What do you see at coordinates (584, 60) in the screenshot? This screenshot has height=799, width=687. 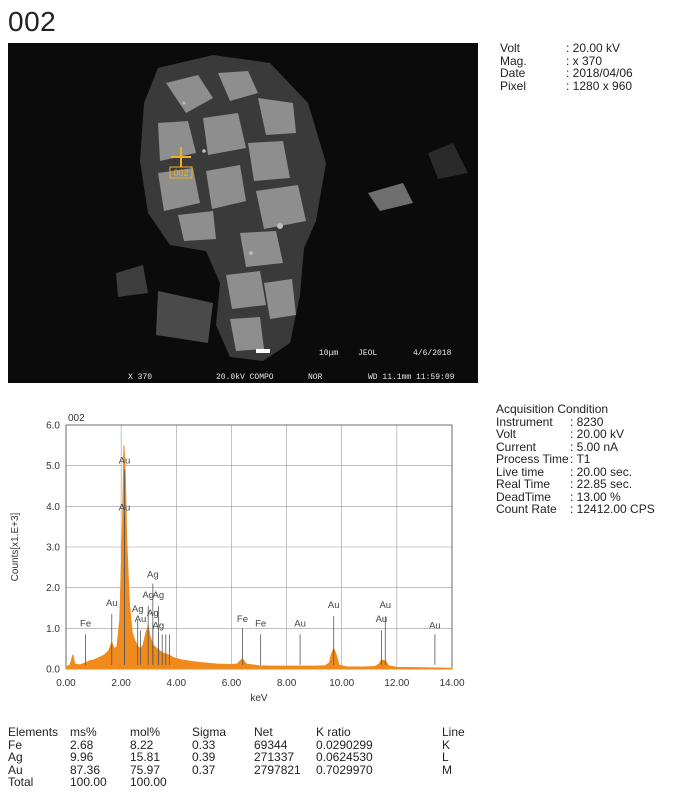 I see `info-value: : x 370` at bounding box center [584, 60].